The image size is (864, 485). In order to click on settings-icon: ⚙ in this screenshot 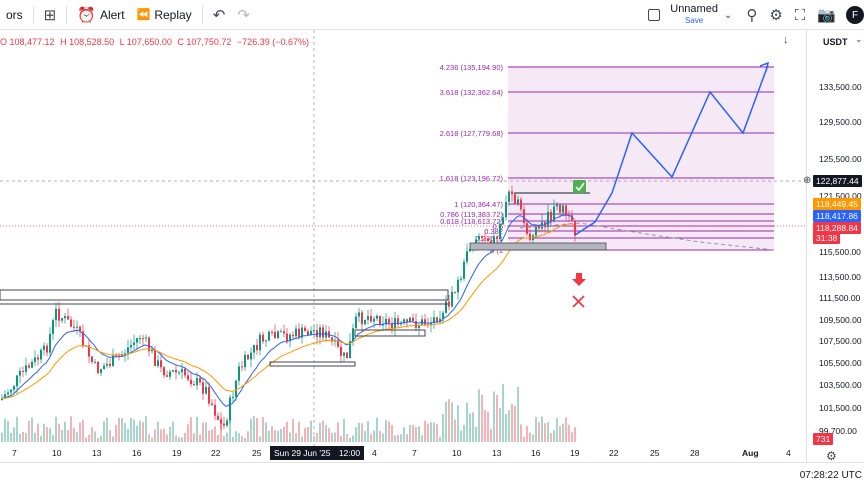, I will do `click(776, 15)`.